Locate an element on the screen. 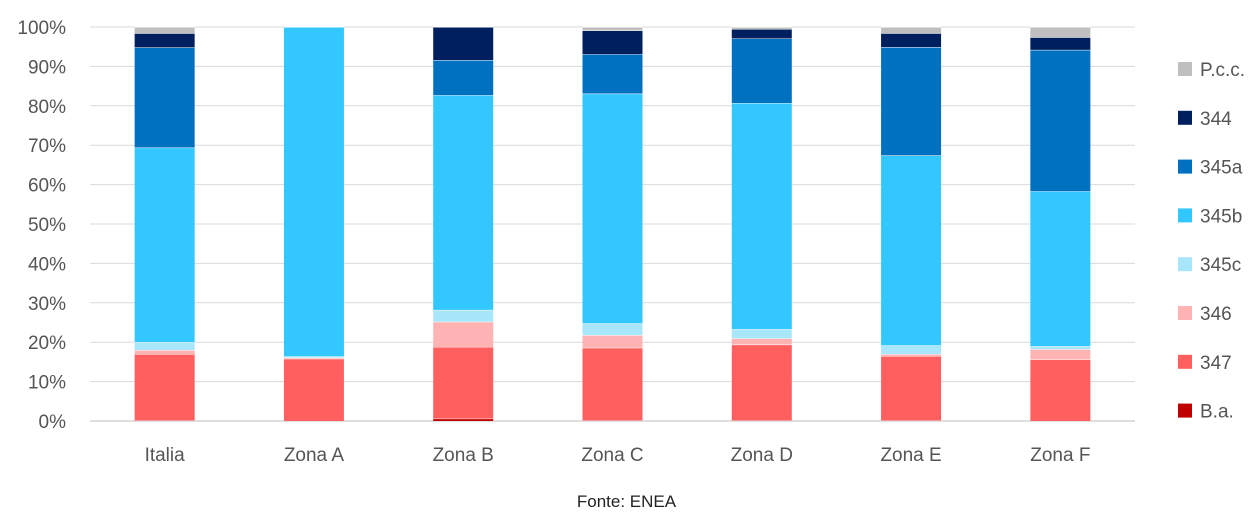  x-tick-label: Zona B is located at coordinates (463, 455).